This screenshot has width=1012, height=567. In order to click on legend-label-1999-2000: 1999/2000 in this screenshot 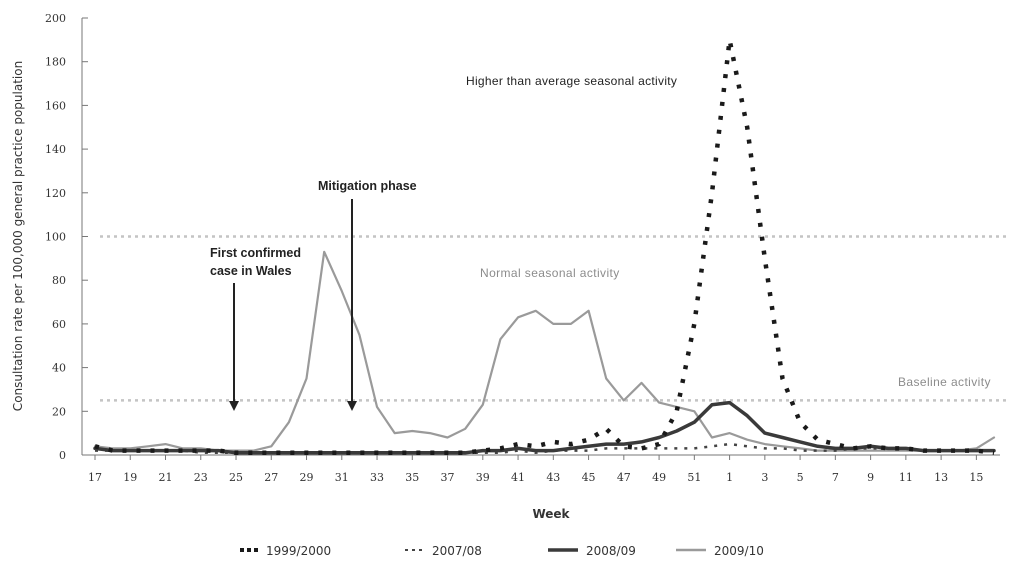, I will do `click(298, 551)`.